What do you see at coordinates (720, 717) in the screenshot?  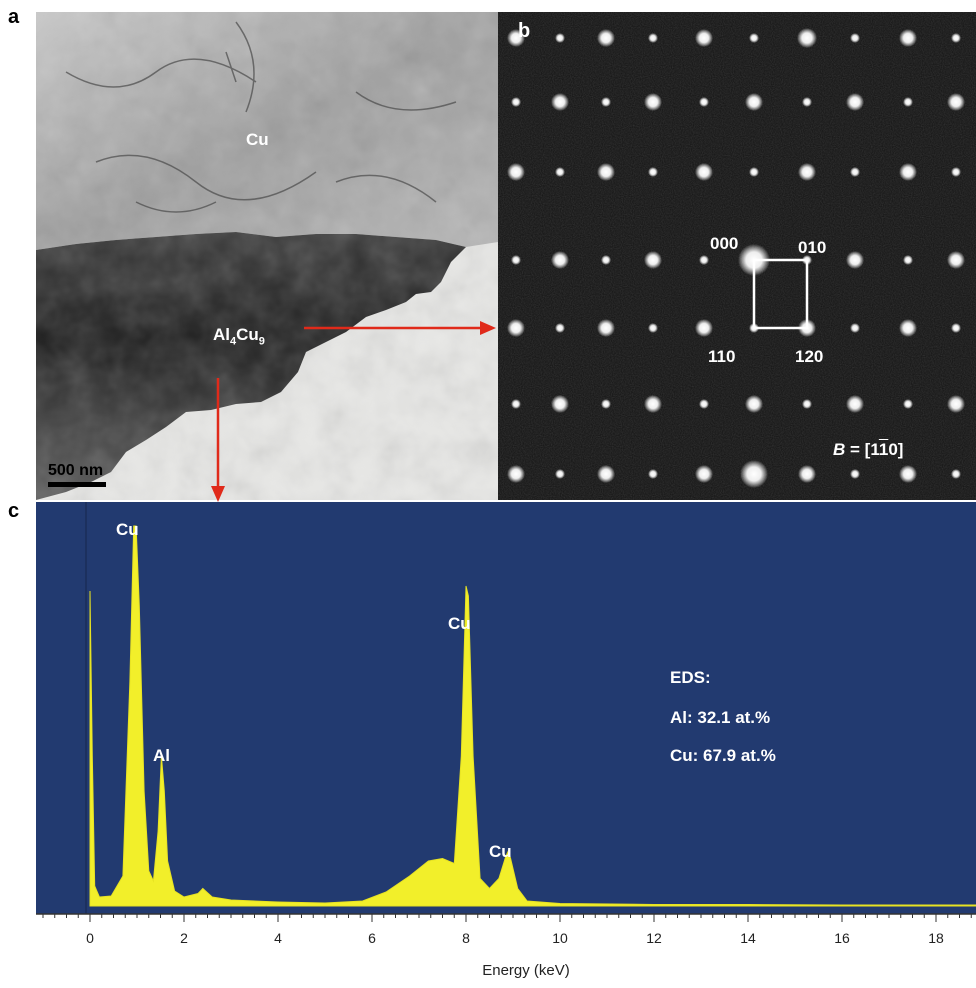 I see `eds-al-composition: Al: 32.1 at.%` at bounding box center [720, 717].